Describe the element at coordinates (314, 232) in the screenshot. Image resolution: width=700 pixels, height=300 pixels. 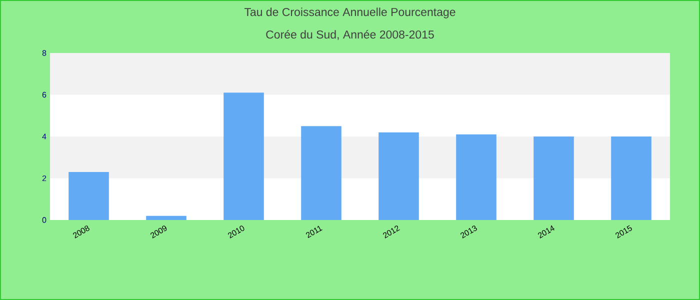
I see `x-tick-label: 2011` at that location.